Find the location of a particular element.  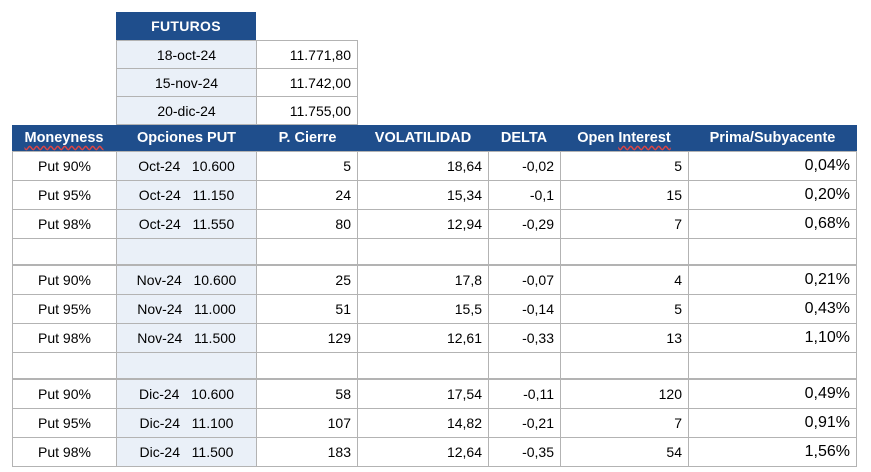

option-delta-cell: -0,29 is located at coordinates (524, 224).